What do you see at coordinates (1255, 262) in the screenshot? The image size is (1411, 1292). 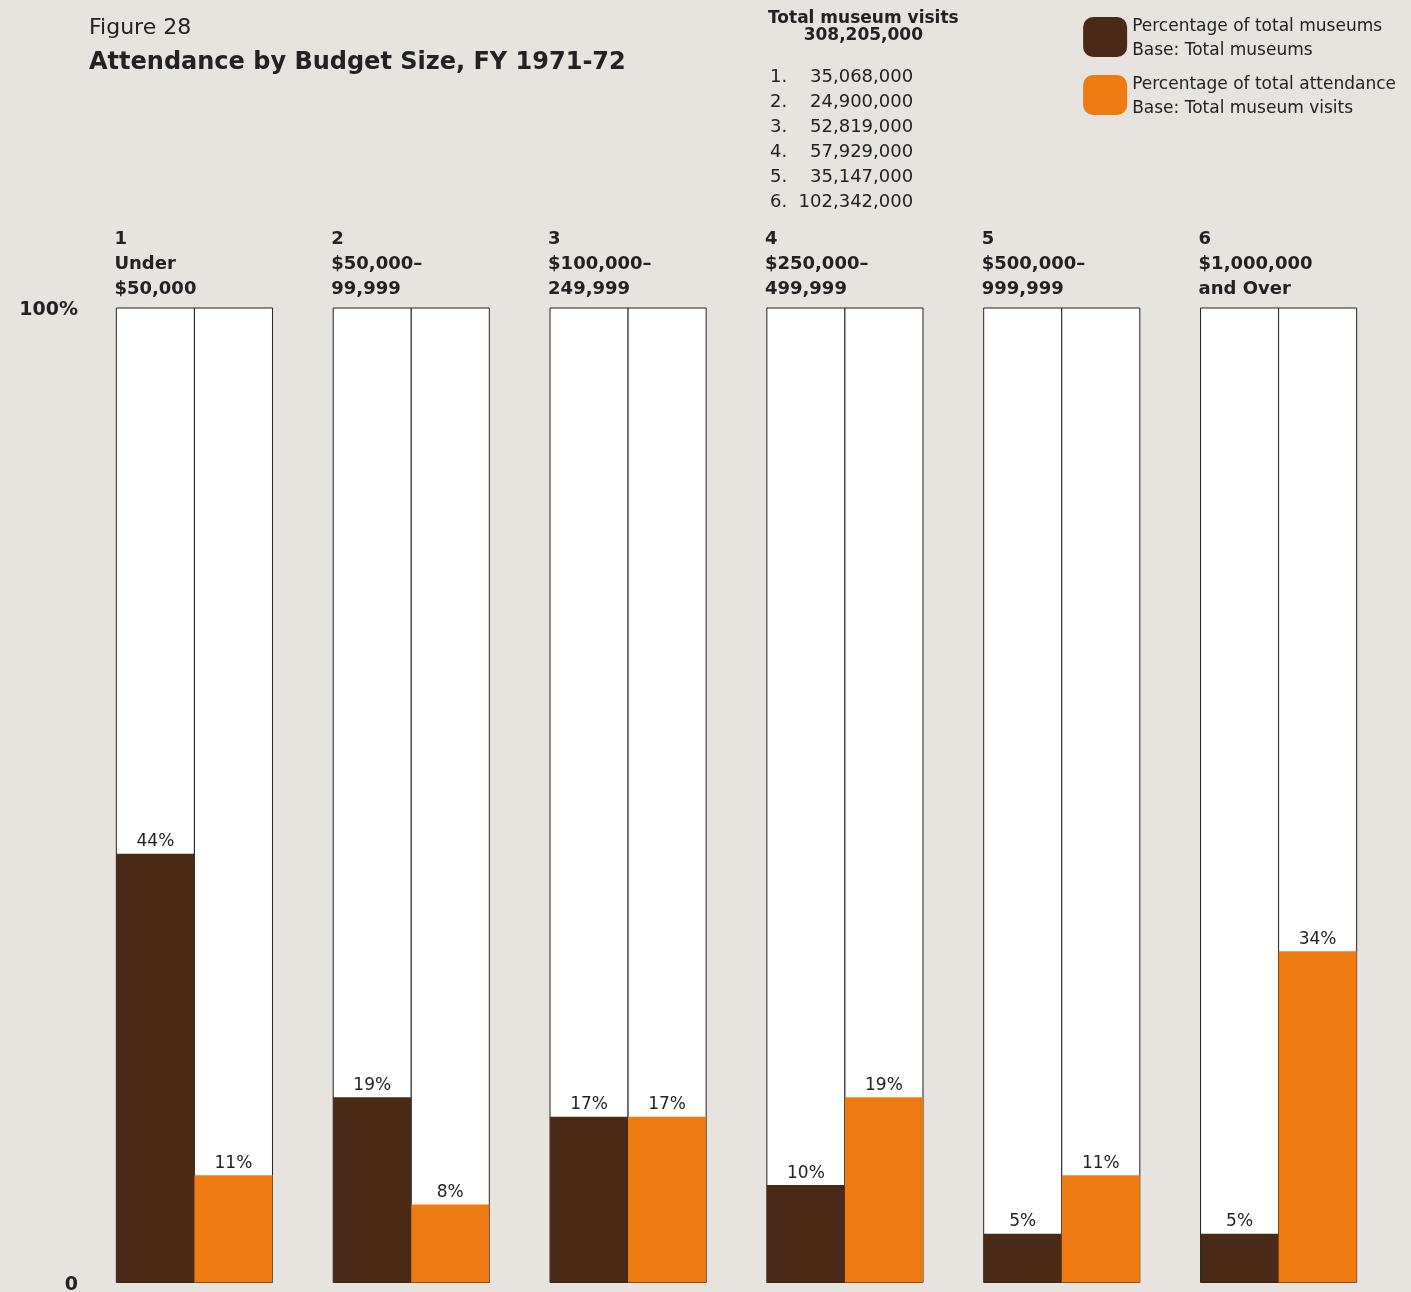 I see `x-tick-label: 6 $1,000,000 and Over` at bounding box center [1255, 262].